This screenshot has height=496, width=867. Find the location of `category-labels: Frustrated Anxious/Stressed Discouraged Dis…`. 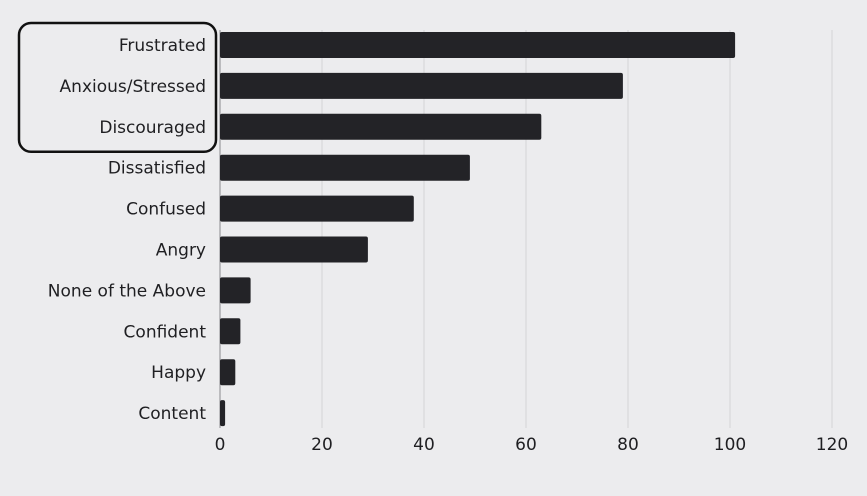

category-labels: Frustrated Anxious/Stressed Discouraged Dis… is located at coordinates (127, 230).